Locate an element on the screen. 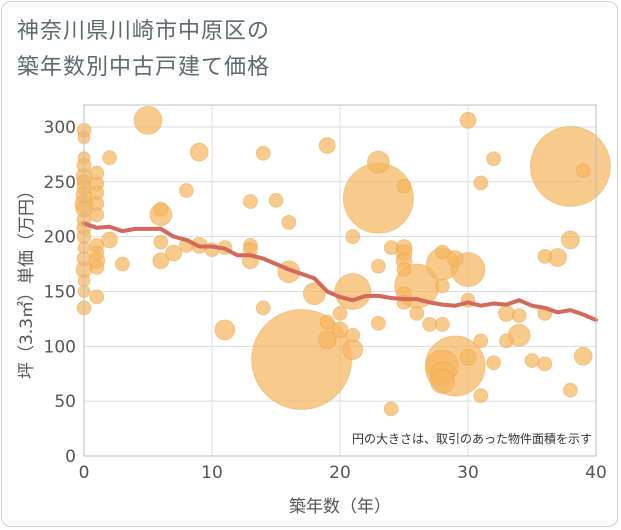 The height and width of the screenshot is (530, 621). y-tick-label: 0 is located at coordinates (70, 457).